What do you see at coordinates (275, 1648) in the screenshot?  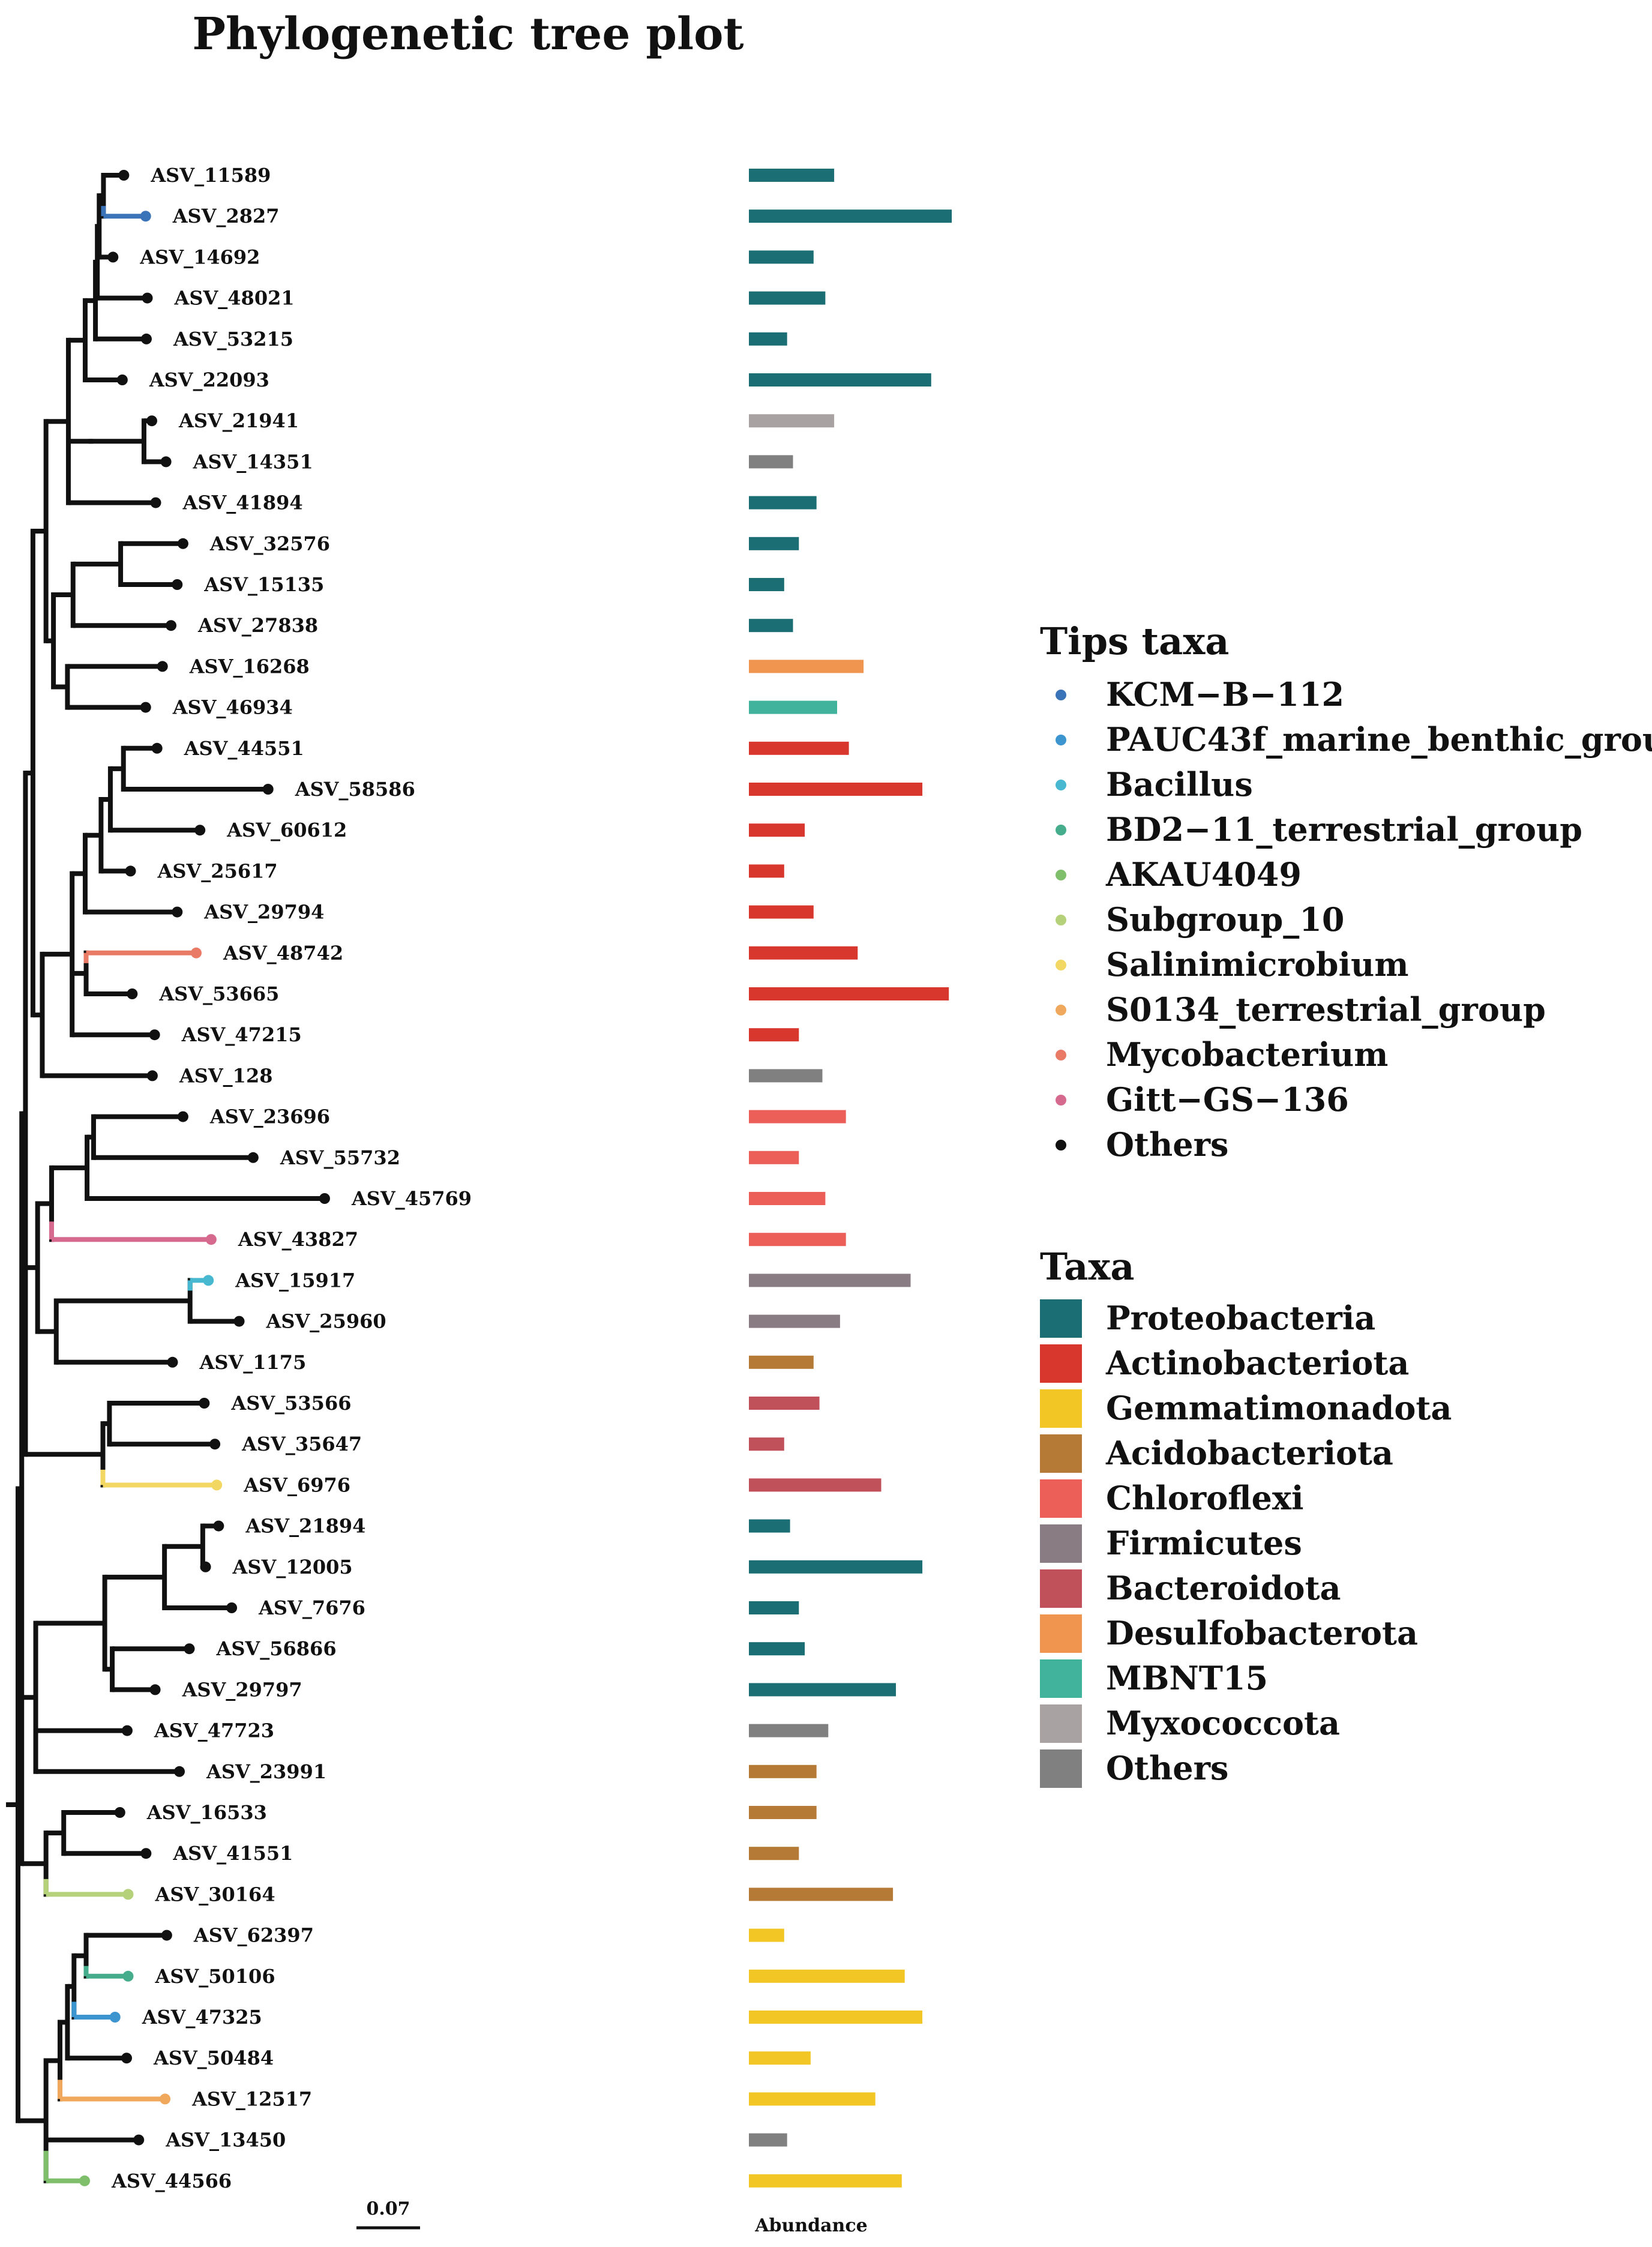 I see `tip-label: ASV_56866` at bounding box center [275, 1648].